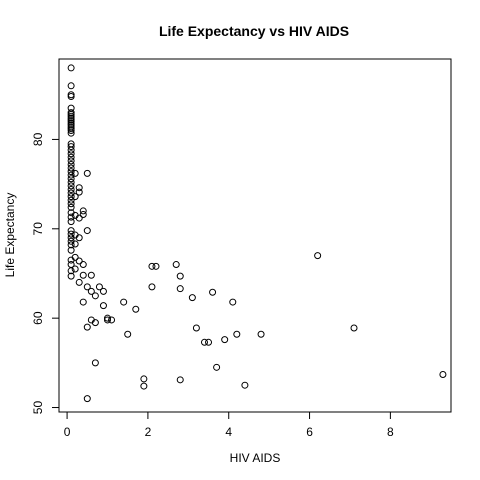 Image resolution: width=480 pixels, height=480 pixels. I want to click on x-tick-label: 4, so click(228, 432).